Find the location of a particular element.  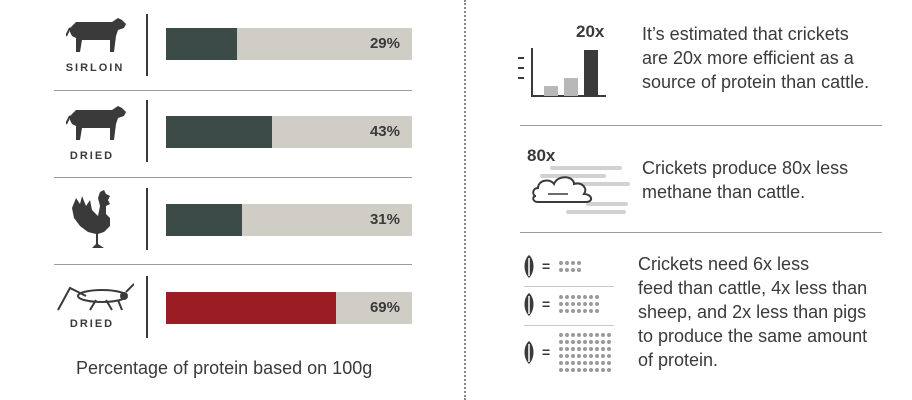

bar-track: 31% is located at coordinates (289, 220).